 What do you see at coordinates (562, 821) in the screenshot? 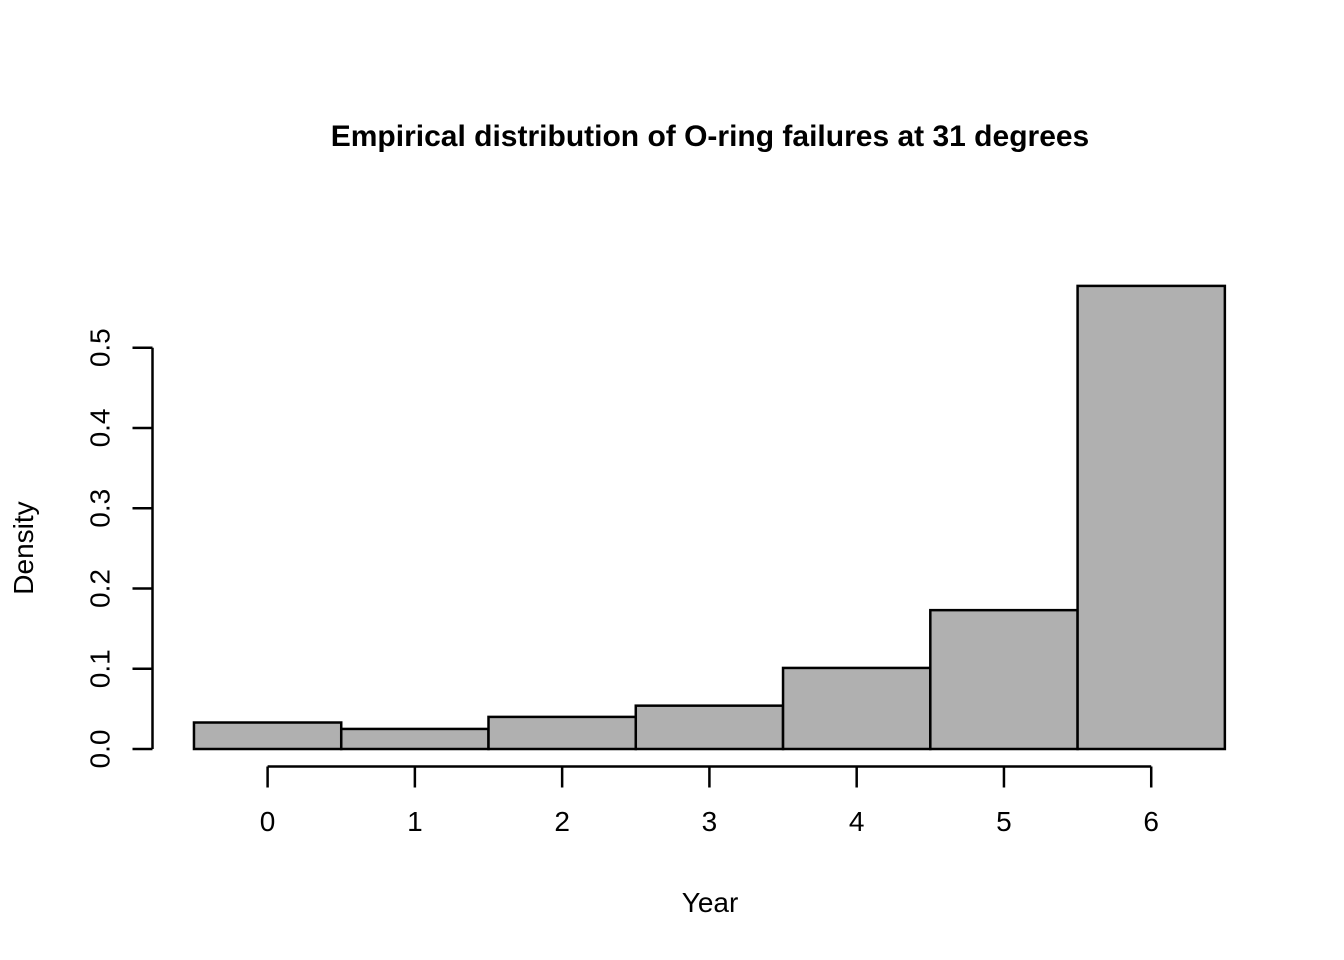
I see `x-axis-tick-label: 2` at bounding box center [562, 821].